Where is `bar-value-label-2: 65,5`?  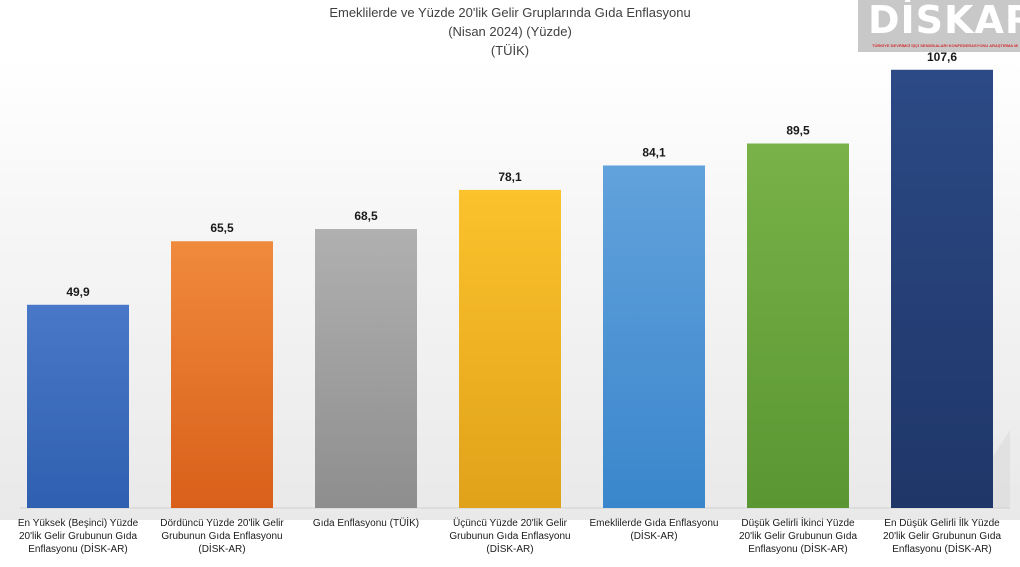
bar-value-label-2: 65,5 is located at coordinates (222, 228).